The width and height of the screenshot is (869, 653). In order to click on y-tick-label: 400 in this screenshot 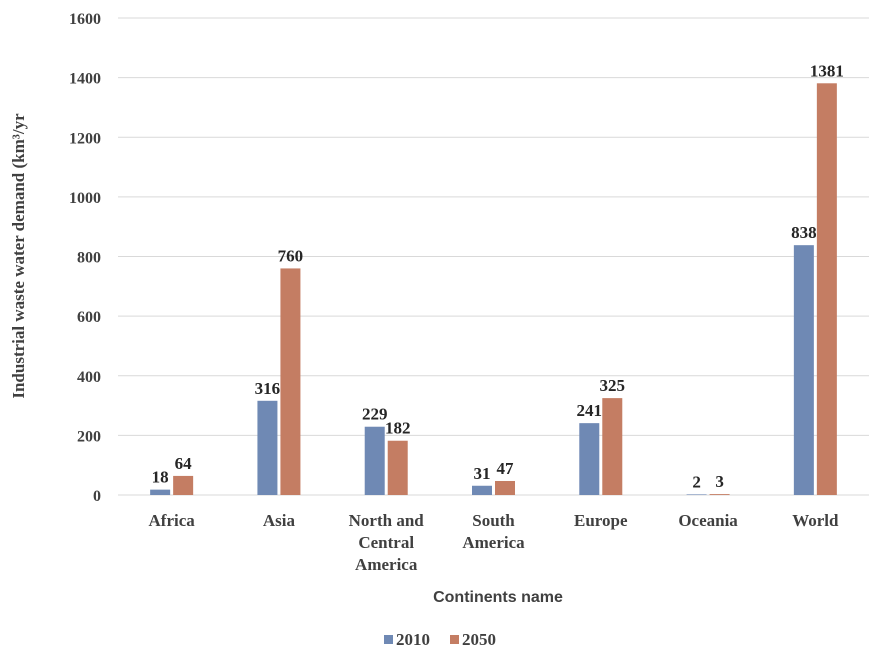, I will do `click(89, 377)`.